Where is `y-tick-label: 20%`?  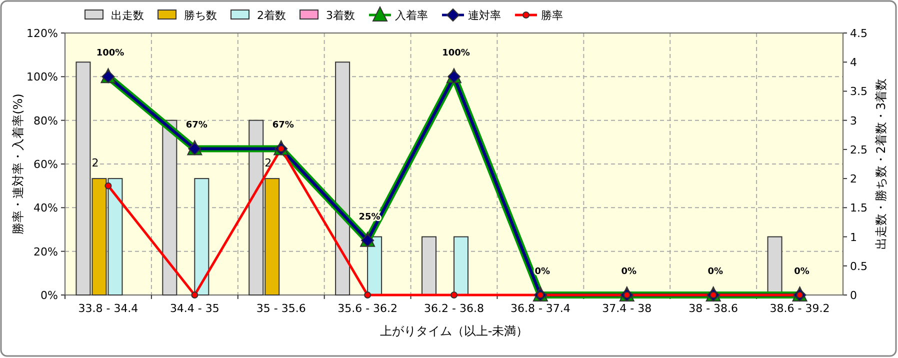
y-tick-label: 20% is located at coordinates (46, 251).